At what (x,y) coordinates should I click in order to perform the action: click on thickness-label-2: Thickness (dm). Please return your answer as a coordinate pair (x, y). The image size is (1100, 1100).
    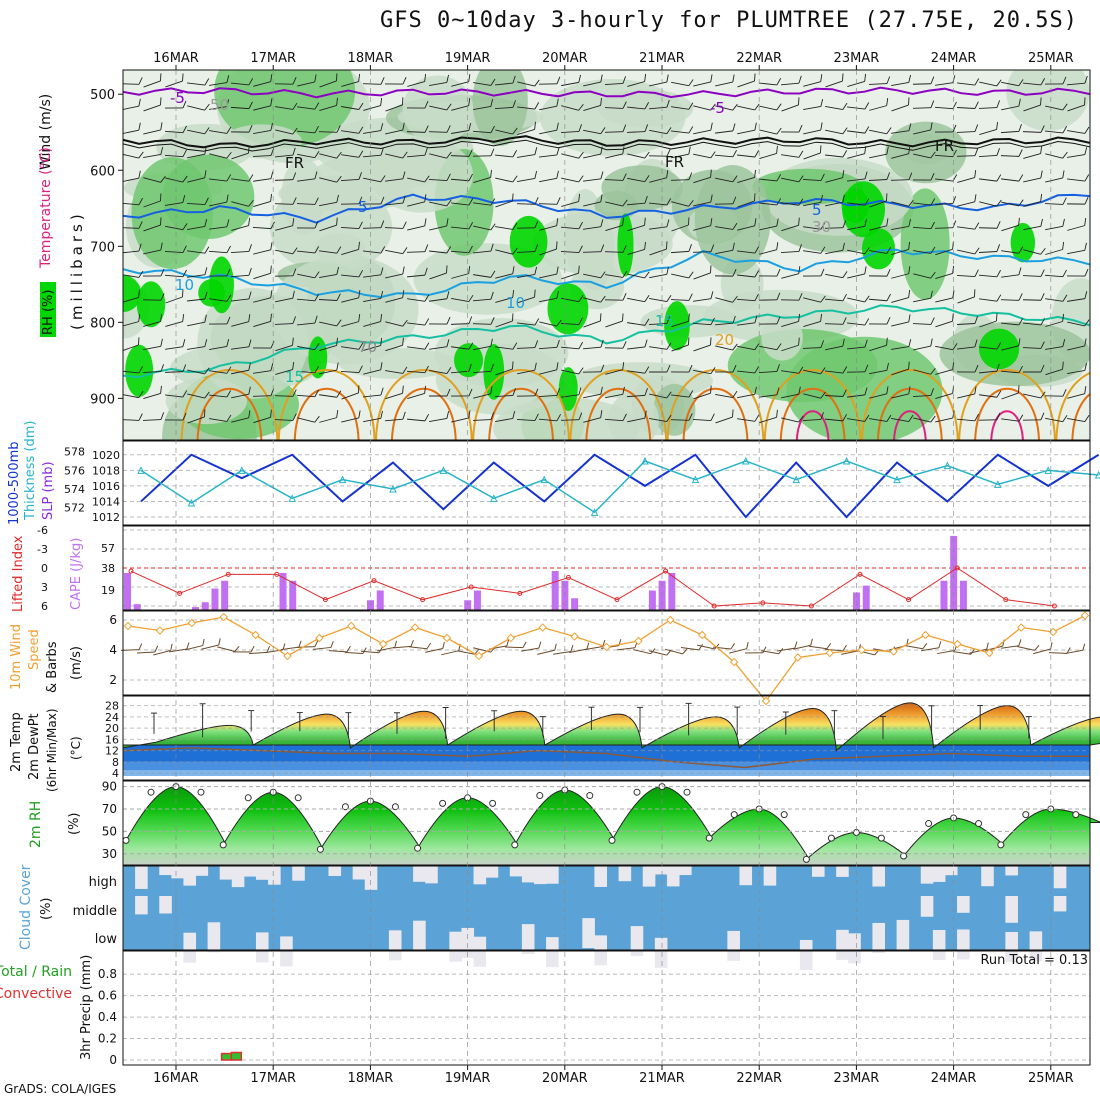
    Looking at the image, I should click on (30, 471).